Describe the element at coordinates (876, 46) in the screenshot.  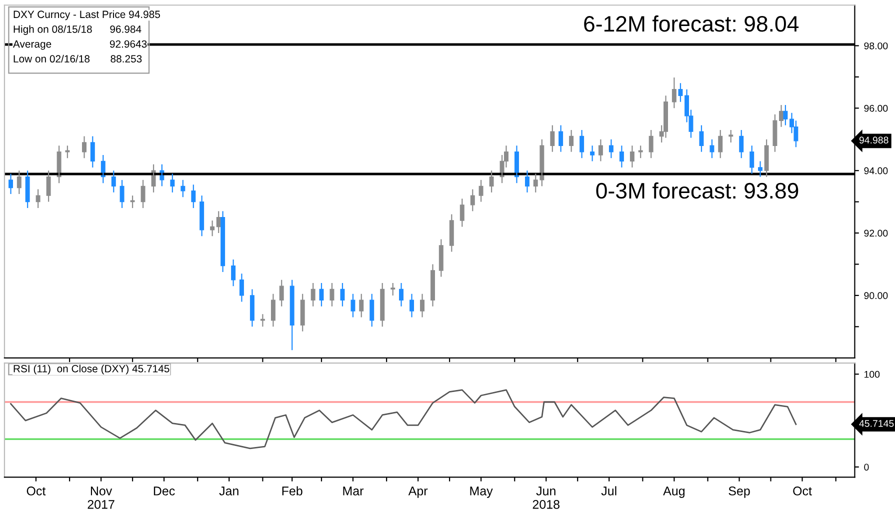
I see `y-tick-label: 98.00` at that location.